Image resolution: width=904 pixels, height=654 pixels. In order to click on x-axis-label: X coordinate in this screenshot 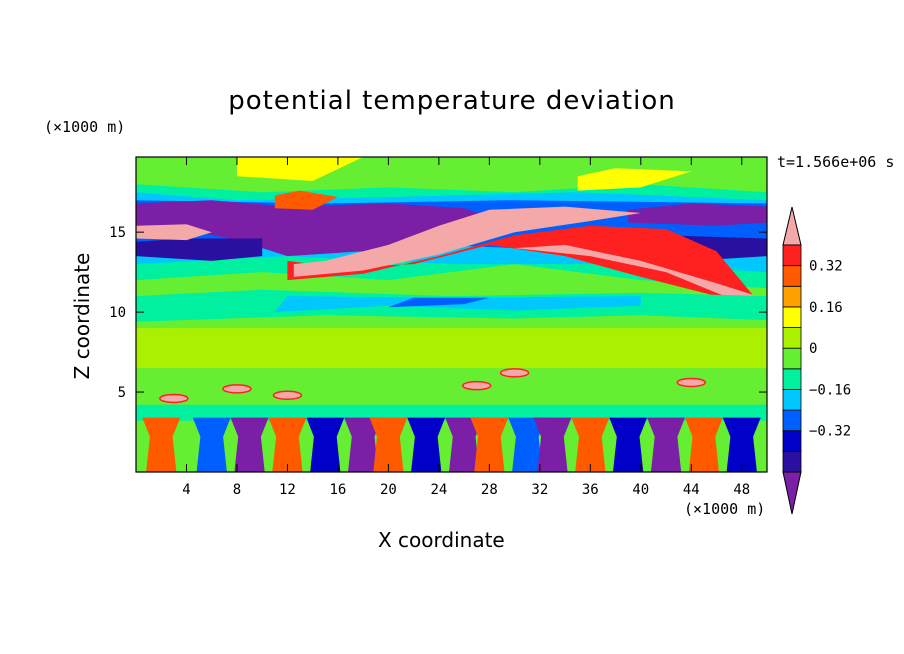, I will do `click(441, 540)`.